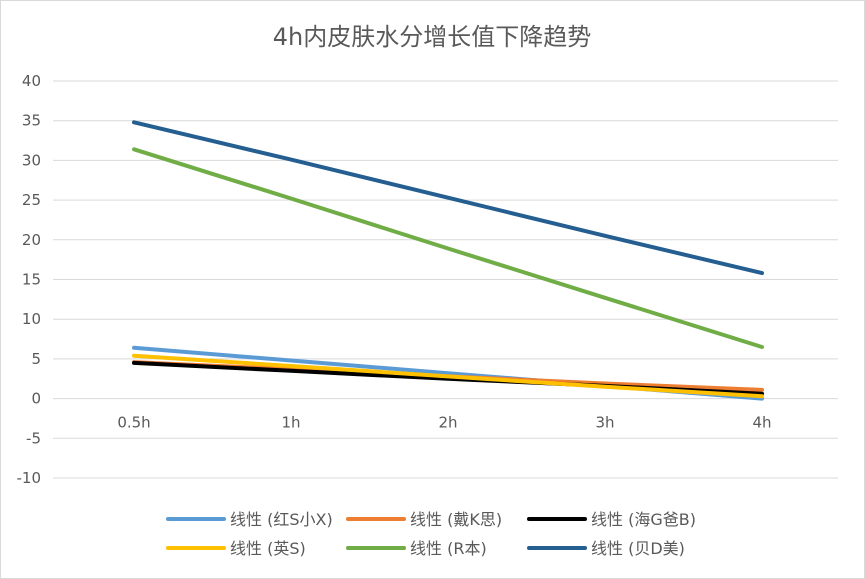 The width and height of the screenshot is (865, 579). What do you see at coordinates (31, 240) in the screenshot?
I see `y-tick-label: 20` at bounding box center [31, 240].